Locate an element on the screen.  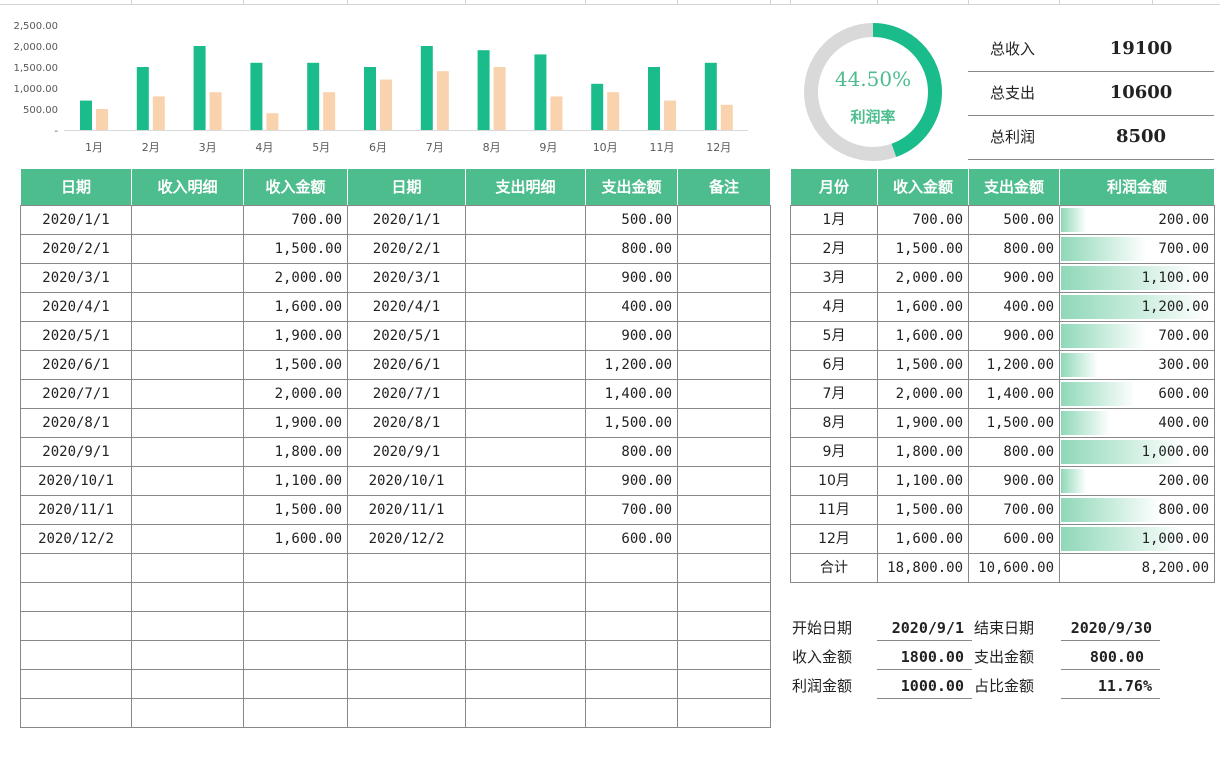
column-header: 日期 is located at coordinates (76, 187).